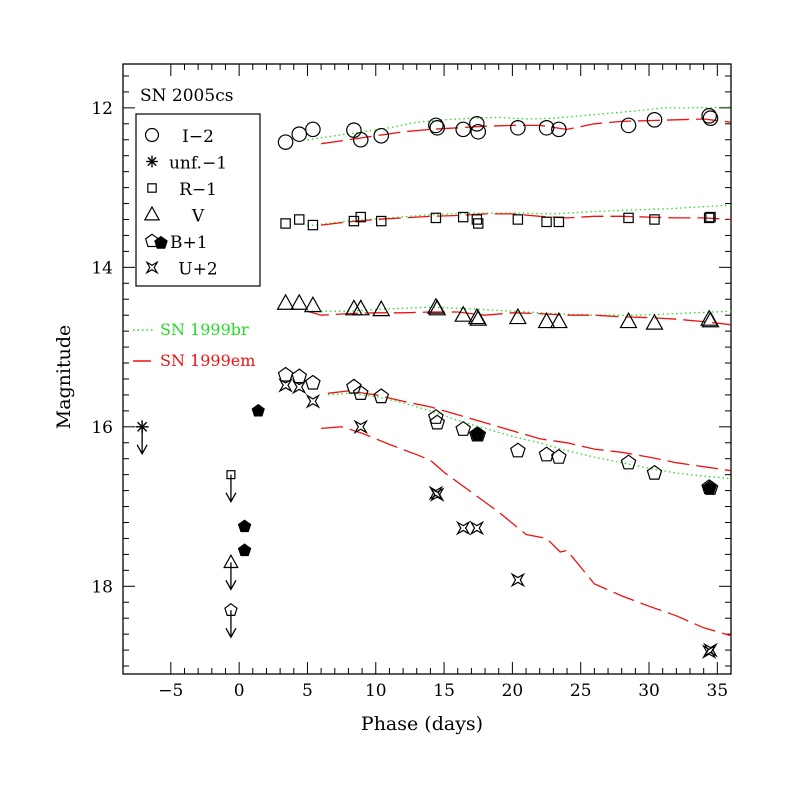 The image size is (797, 797). I want to click on square-upper-limit-point, so click(231, 475).